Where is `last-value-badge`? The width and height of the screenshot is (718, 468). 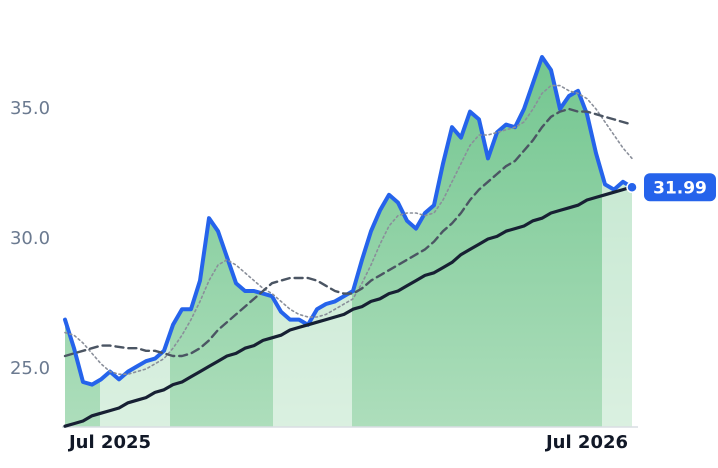
last-value-badge is located at coordinates (680, 187).